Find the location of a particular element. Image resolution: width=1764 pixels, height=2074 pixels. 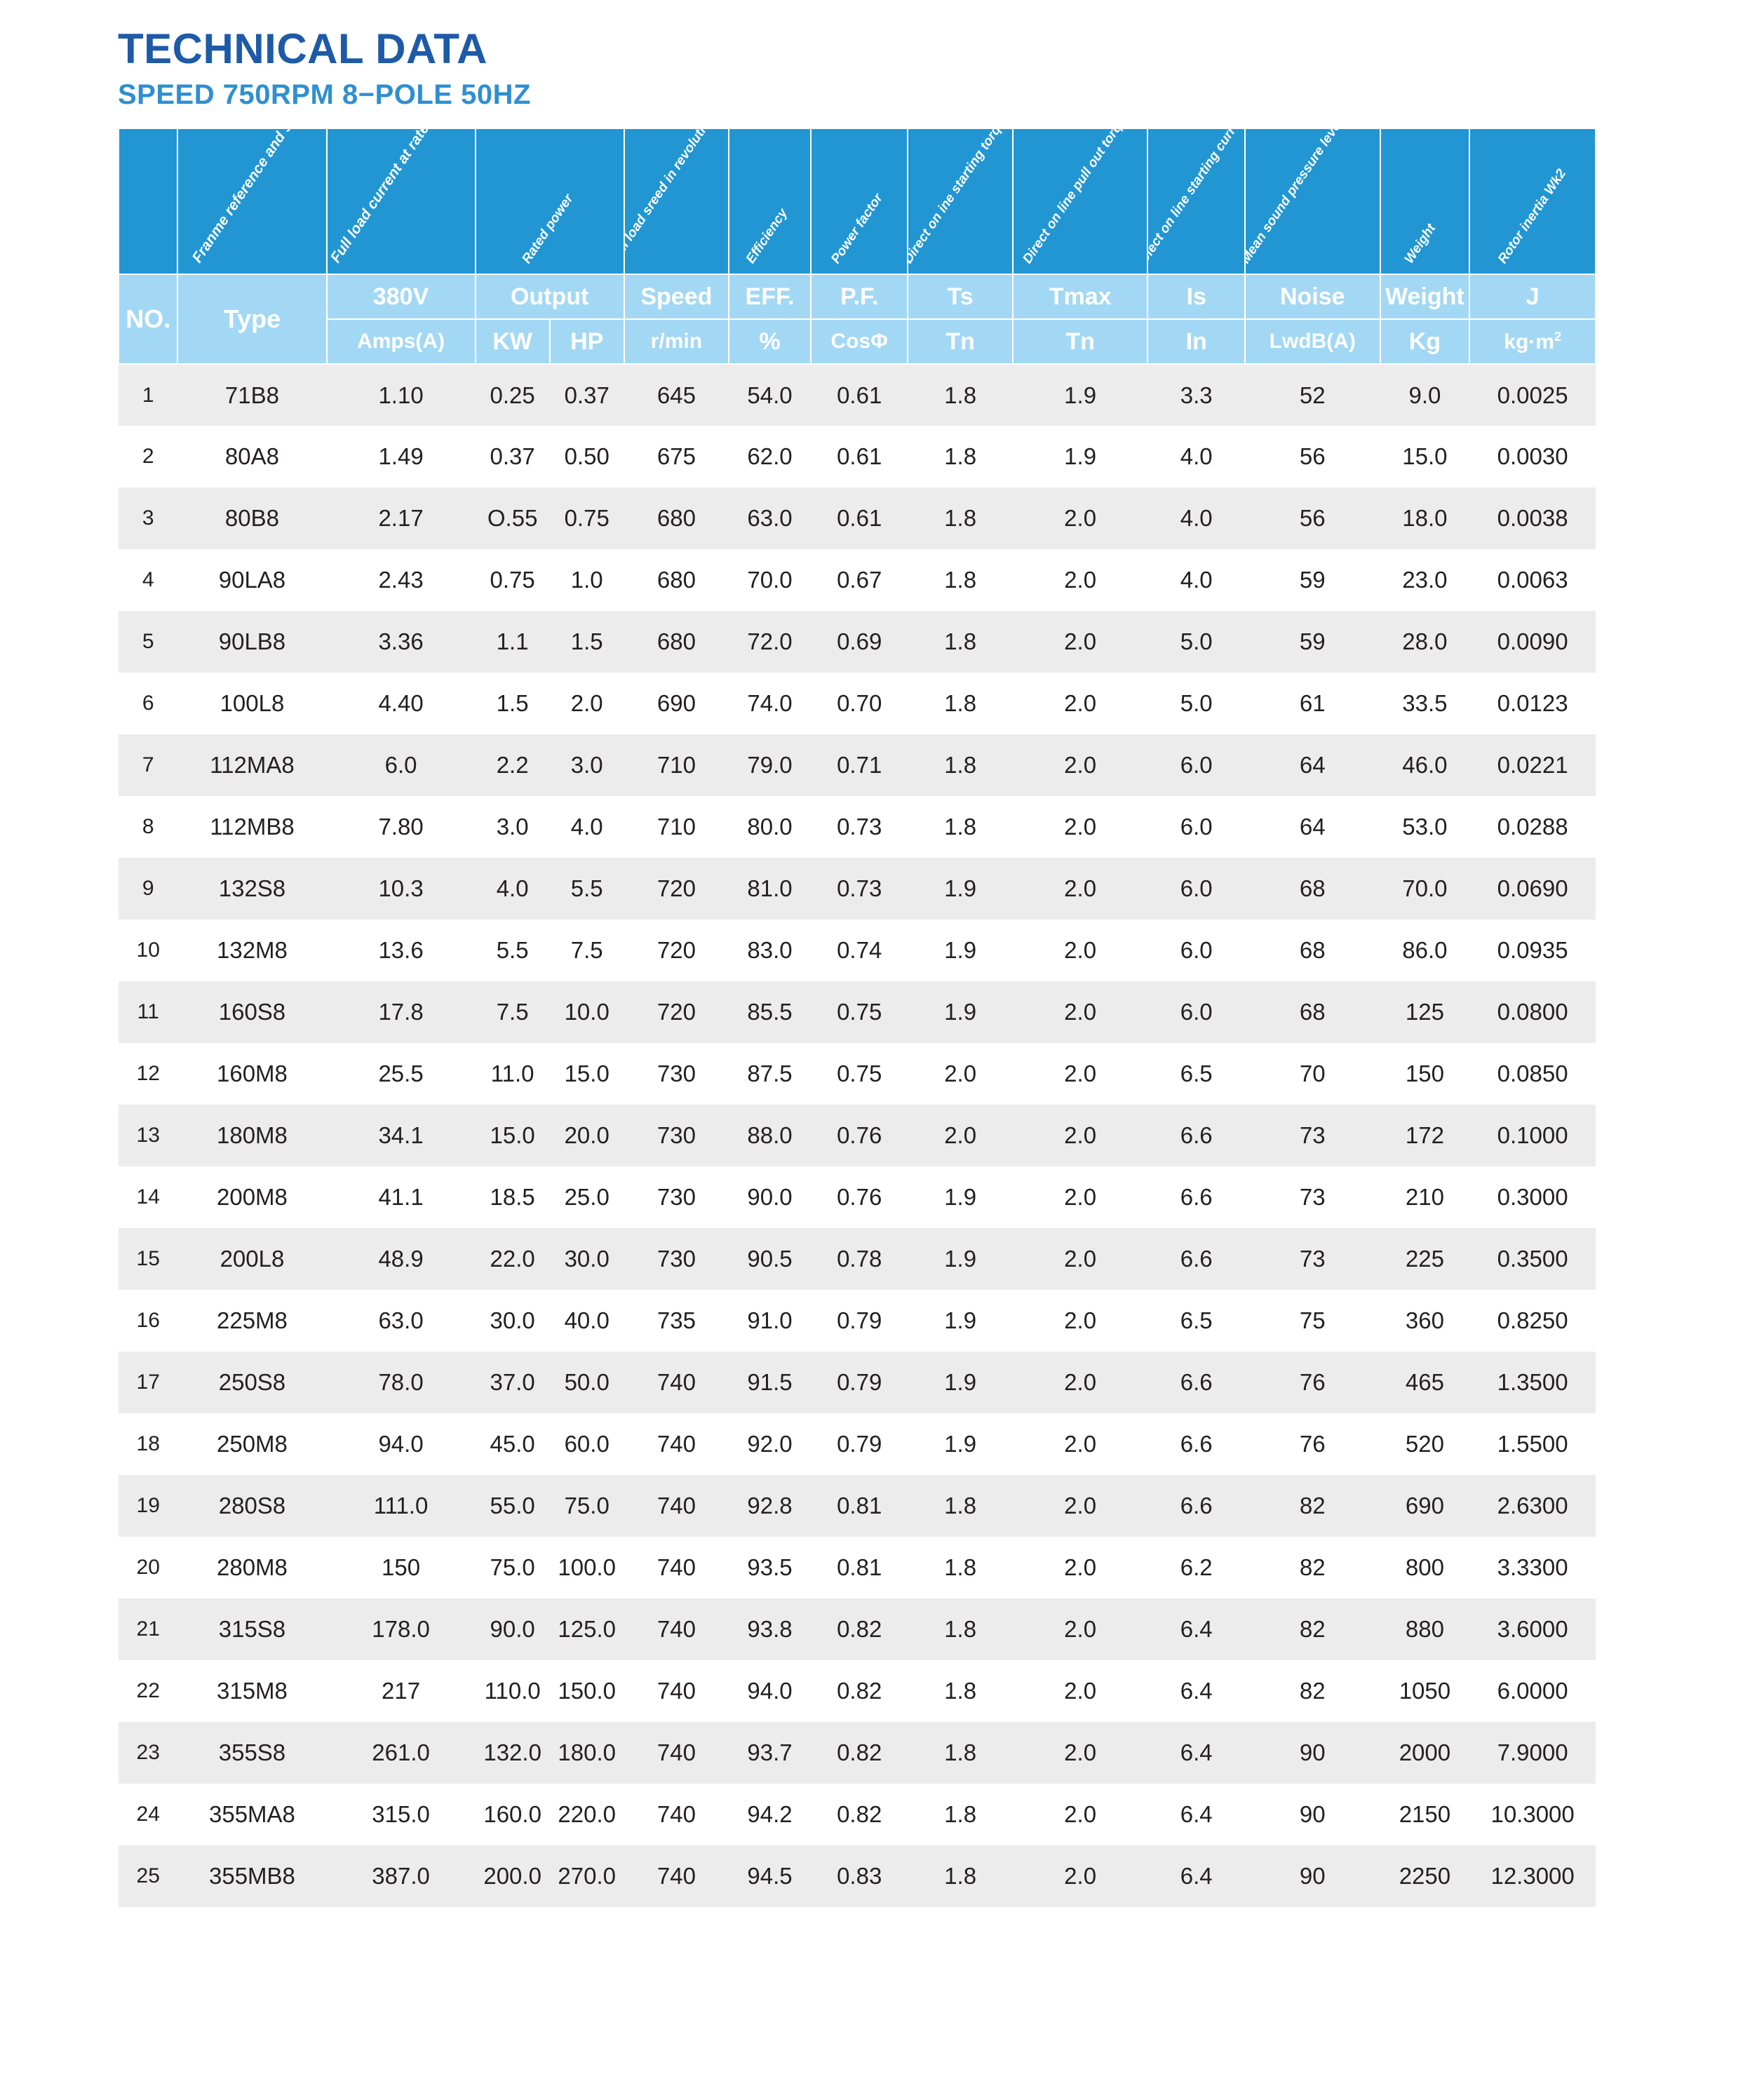

row-value-cell: 40.0 is located at coordinates (587, 1320).